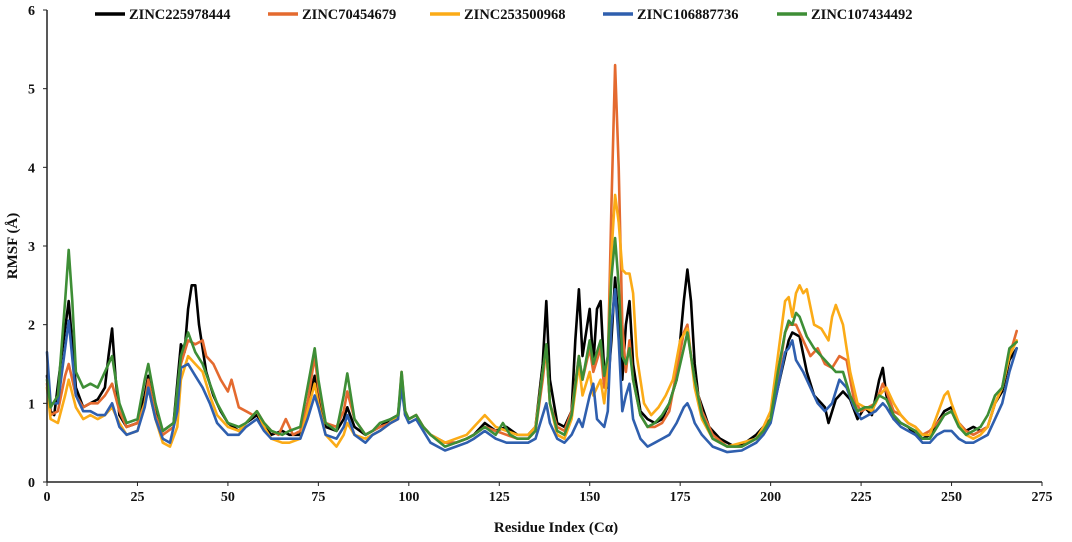  Describe the element at coordinates (228, 497) in the screenshot. I see `x-tick-label: 50` at that location.